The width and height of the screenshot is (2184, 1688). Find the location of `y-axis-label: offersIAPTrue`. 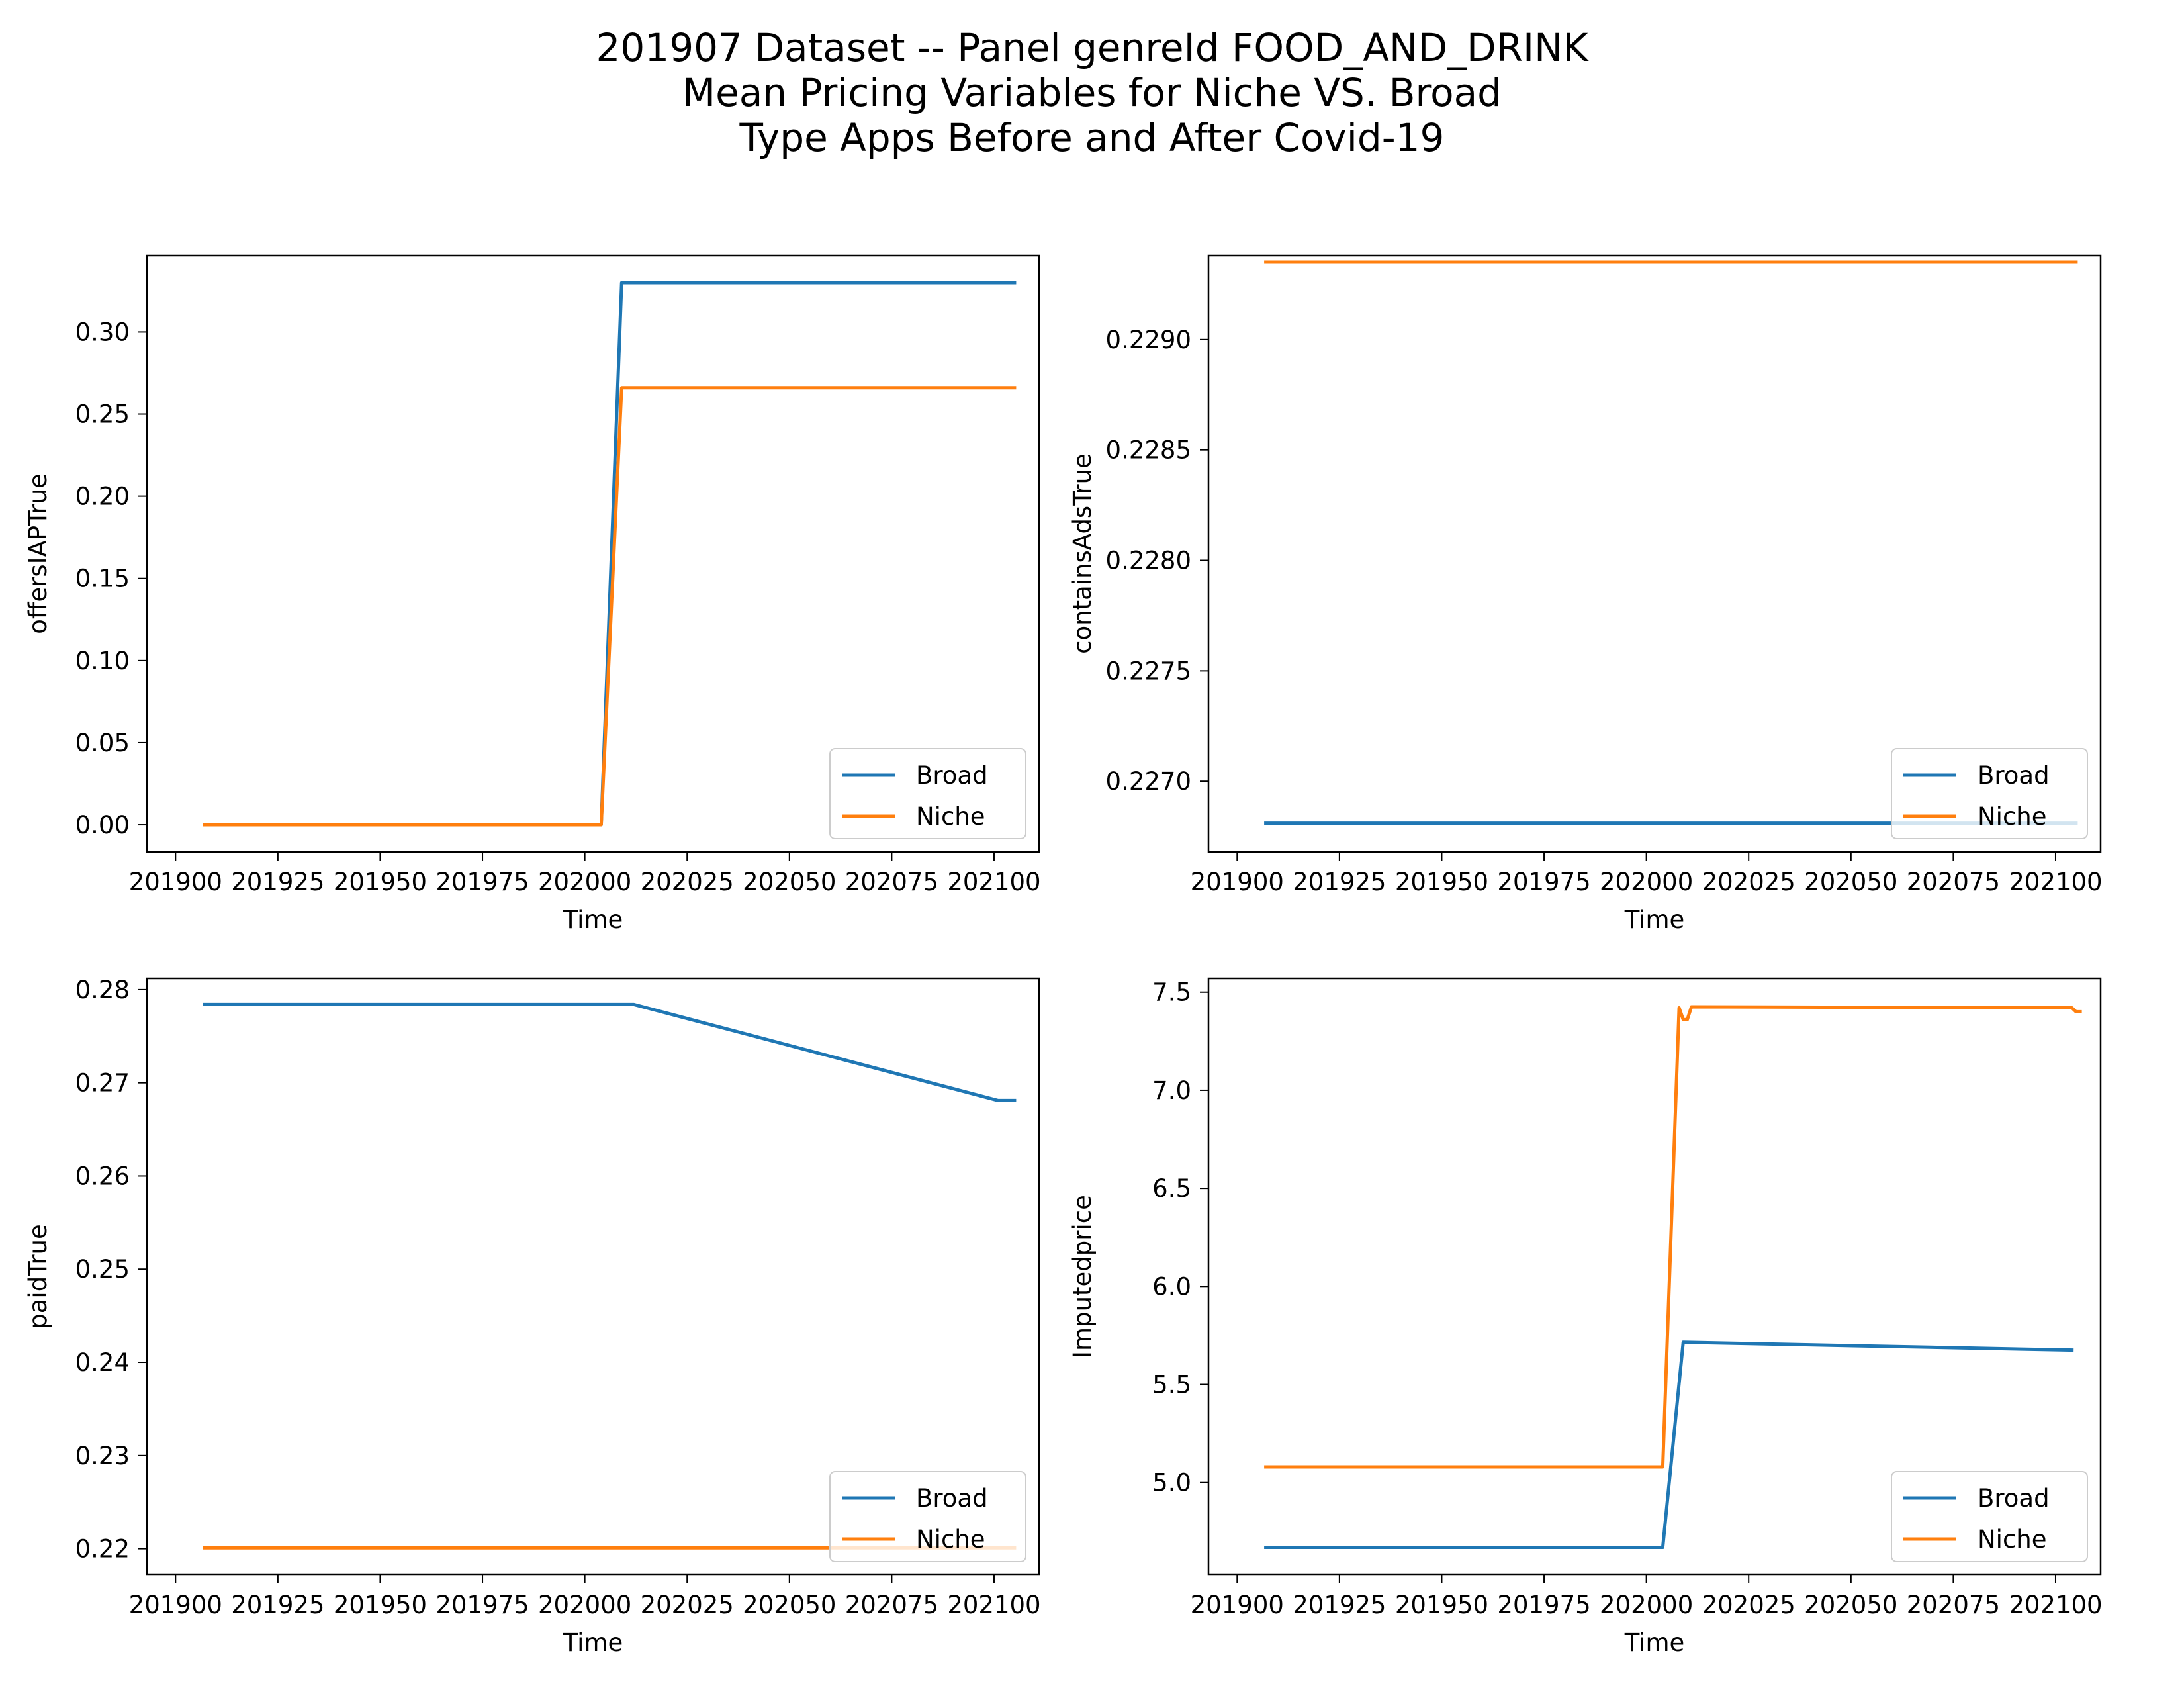

y-axis-label: offersIAPTrue is located at coordinates (38, 553).